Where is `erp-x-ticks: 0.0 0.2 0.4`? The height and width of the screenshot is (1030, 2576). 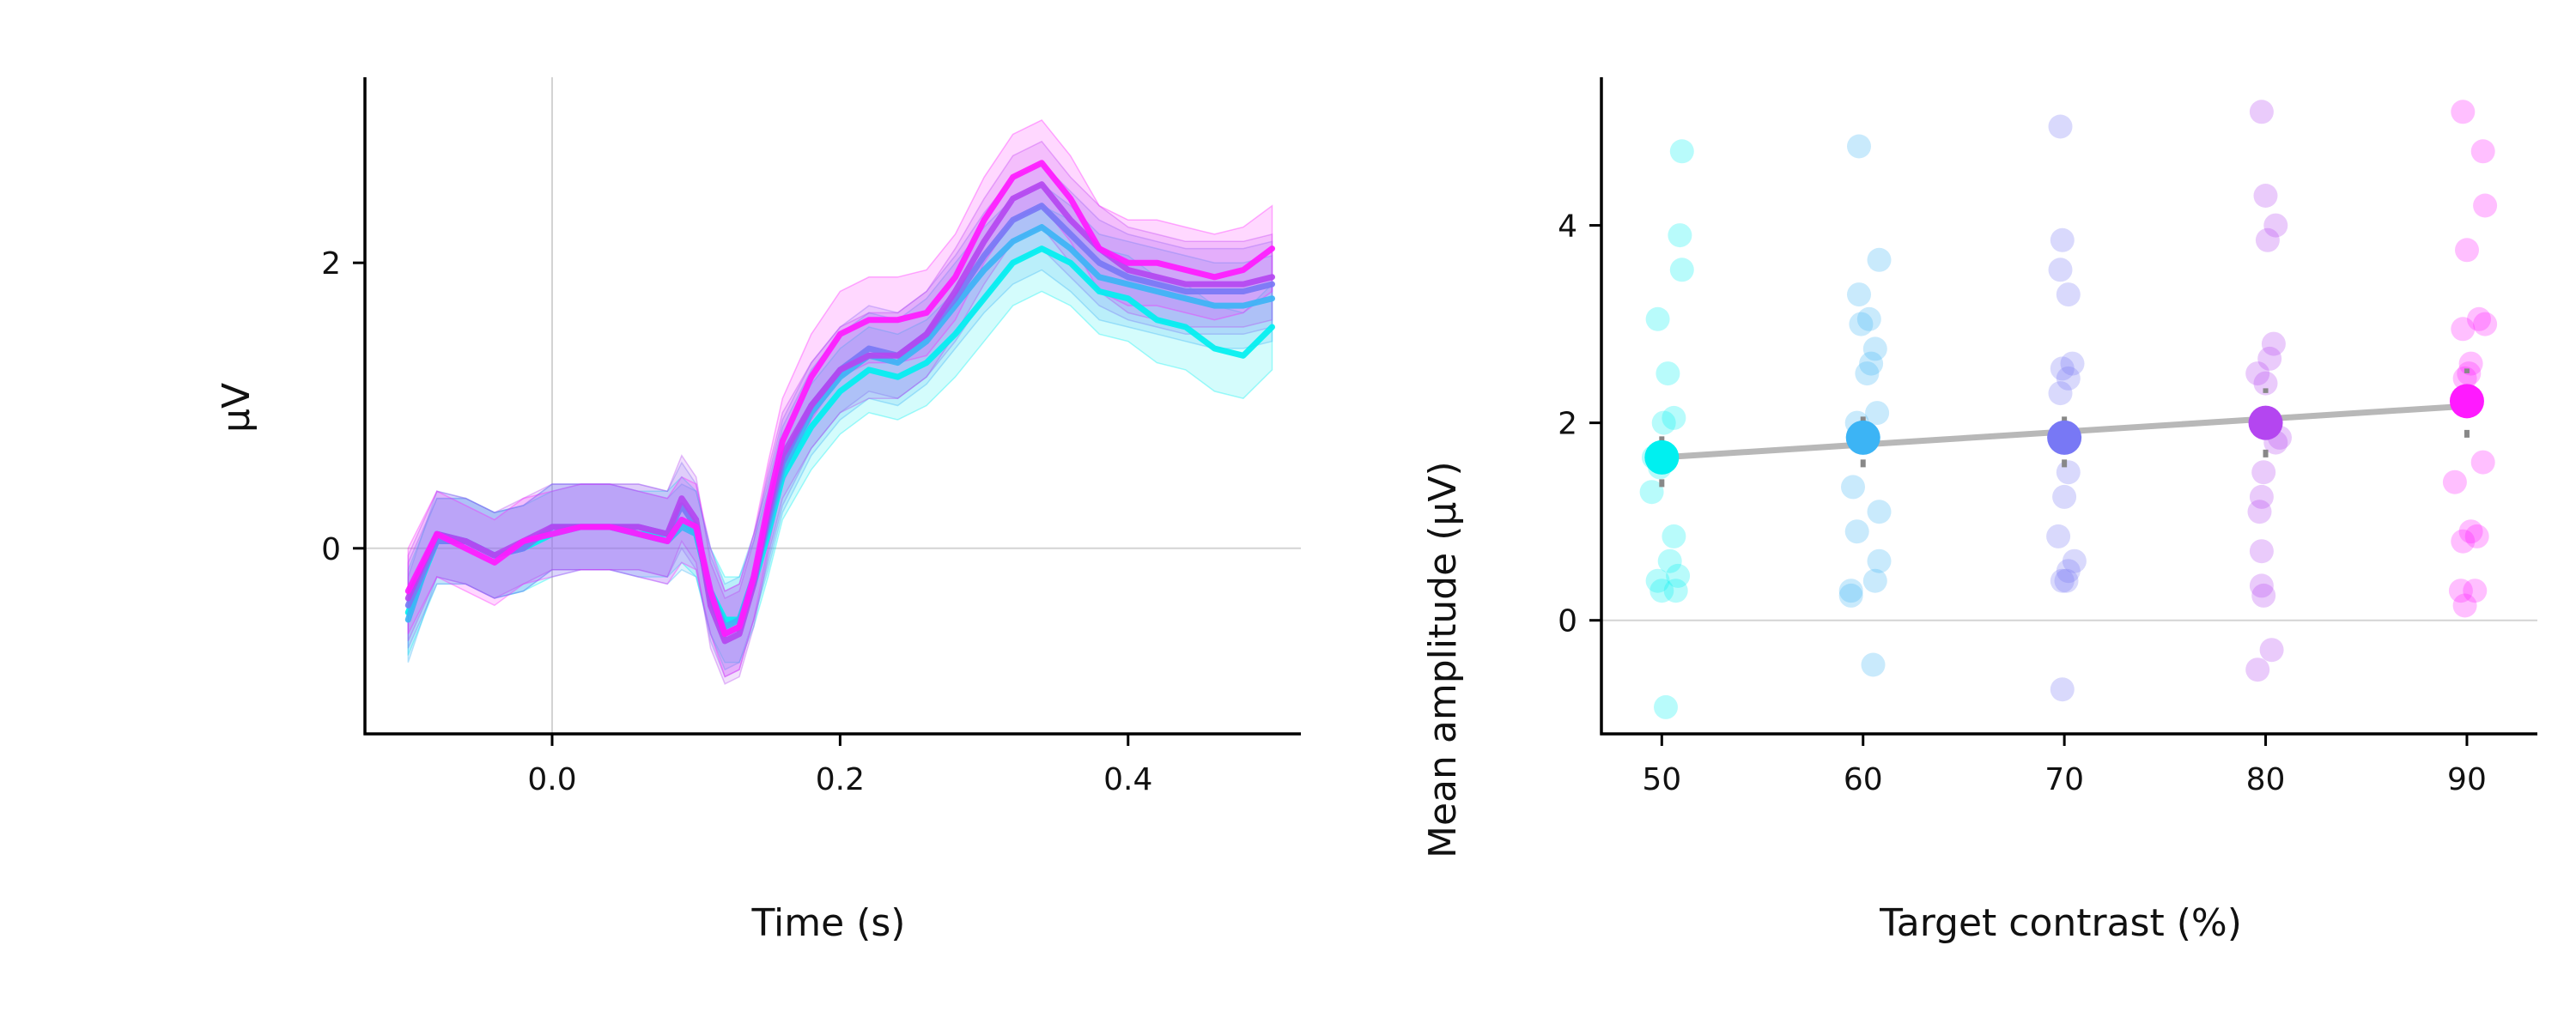 erp-x-ticks: 0.0 0.2 0.4 is located at coordinates (839, 765).